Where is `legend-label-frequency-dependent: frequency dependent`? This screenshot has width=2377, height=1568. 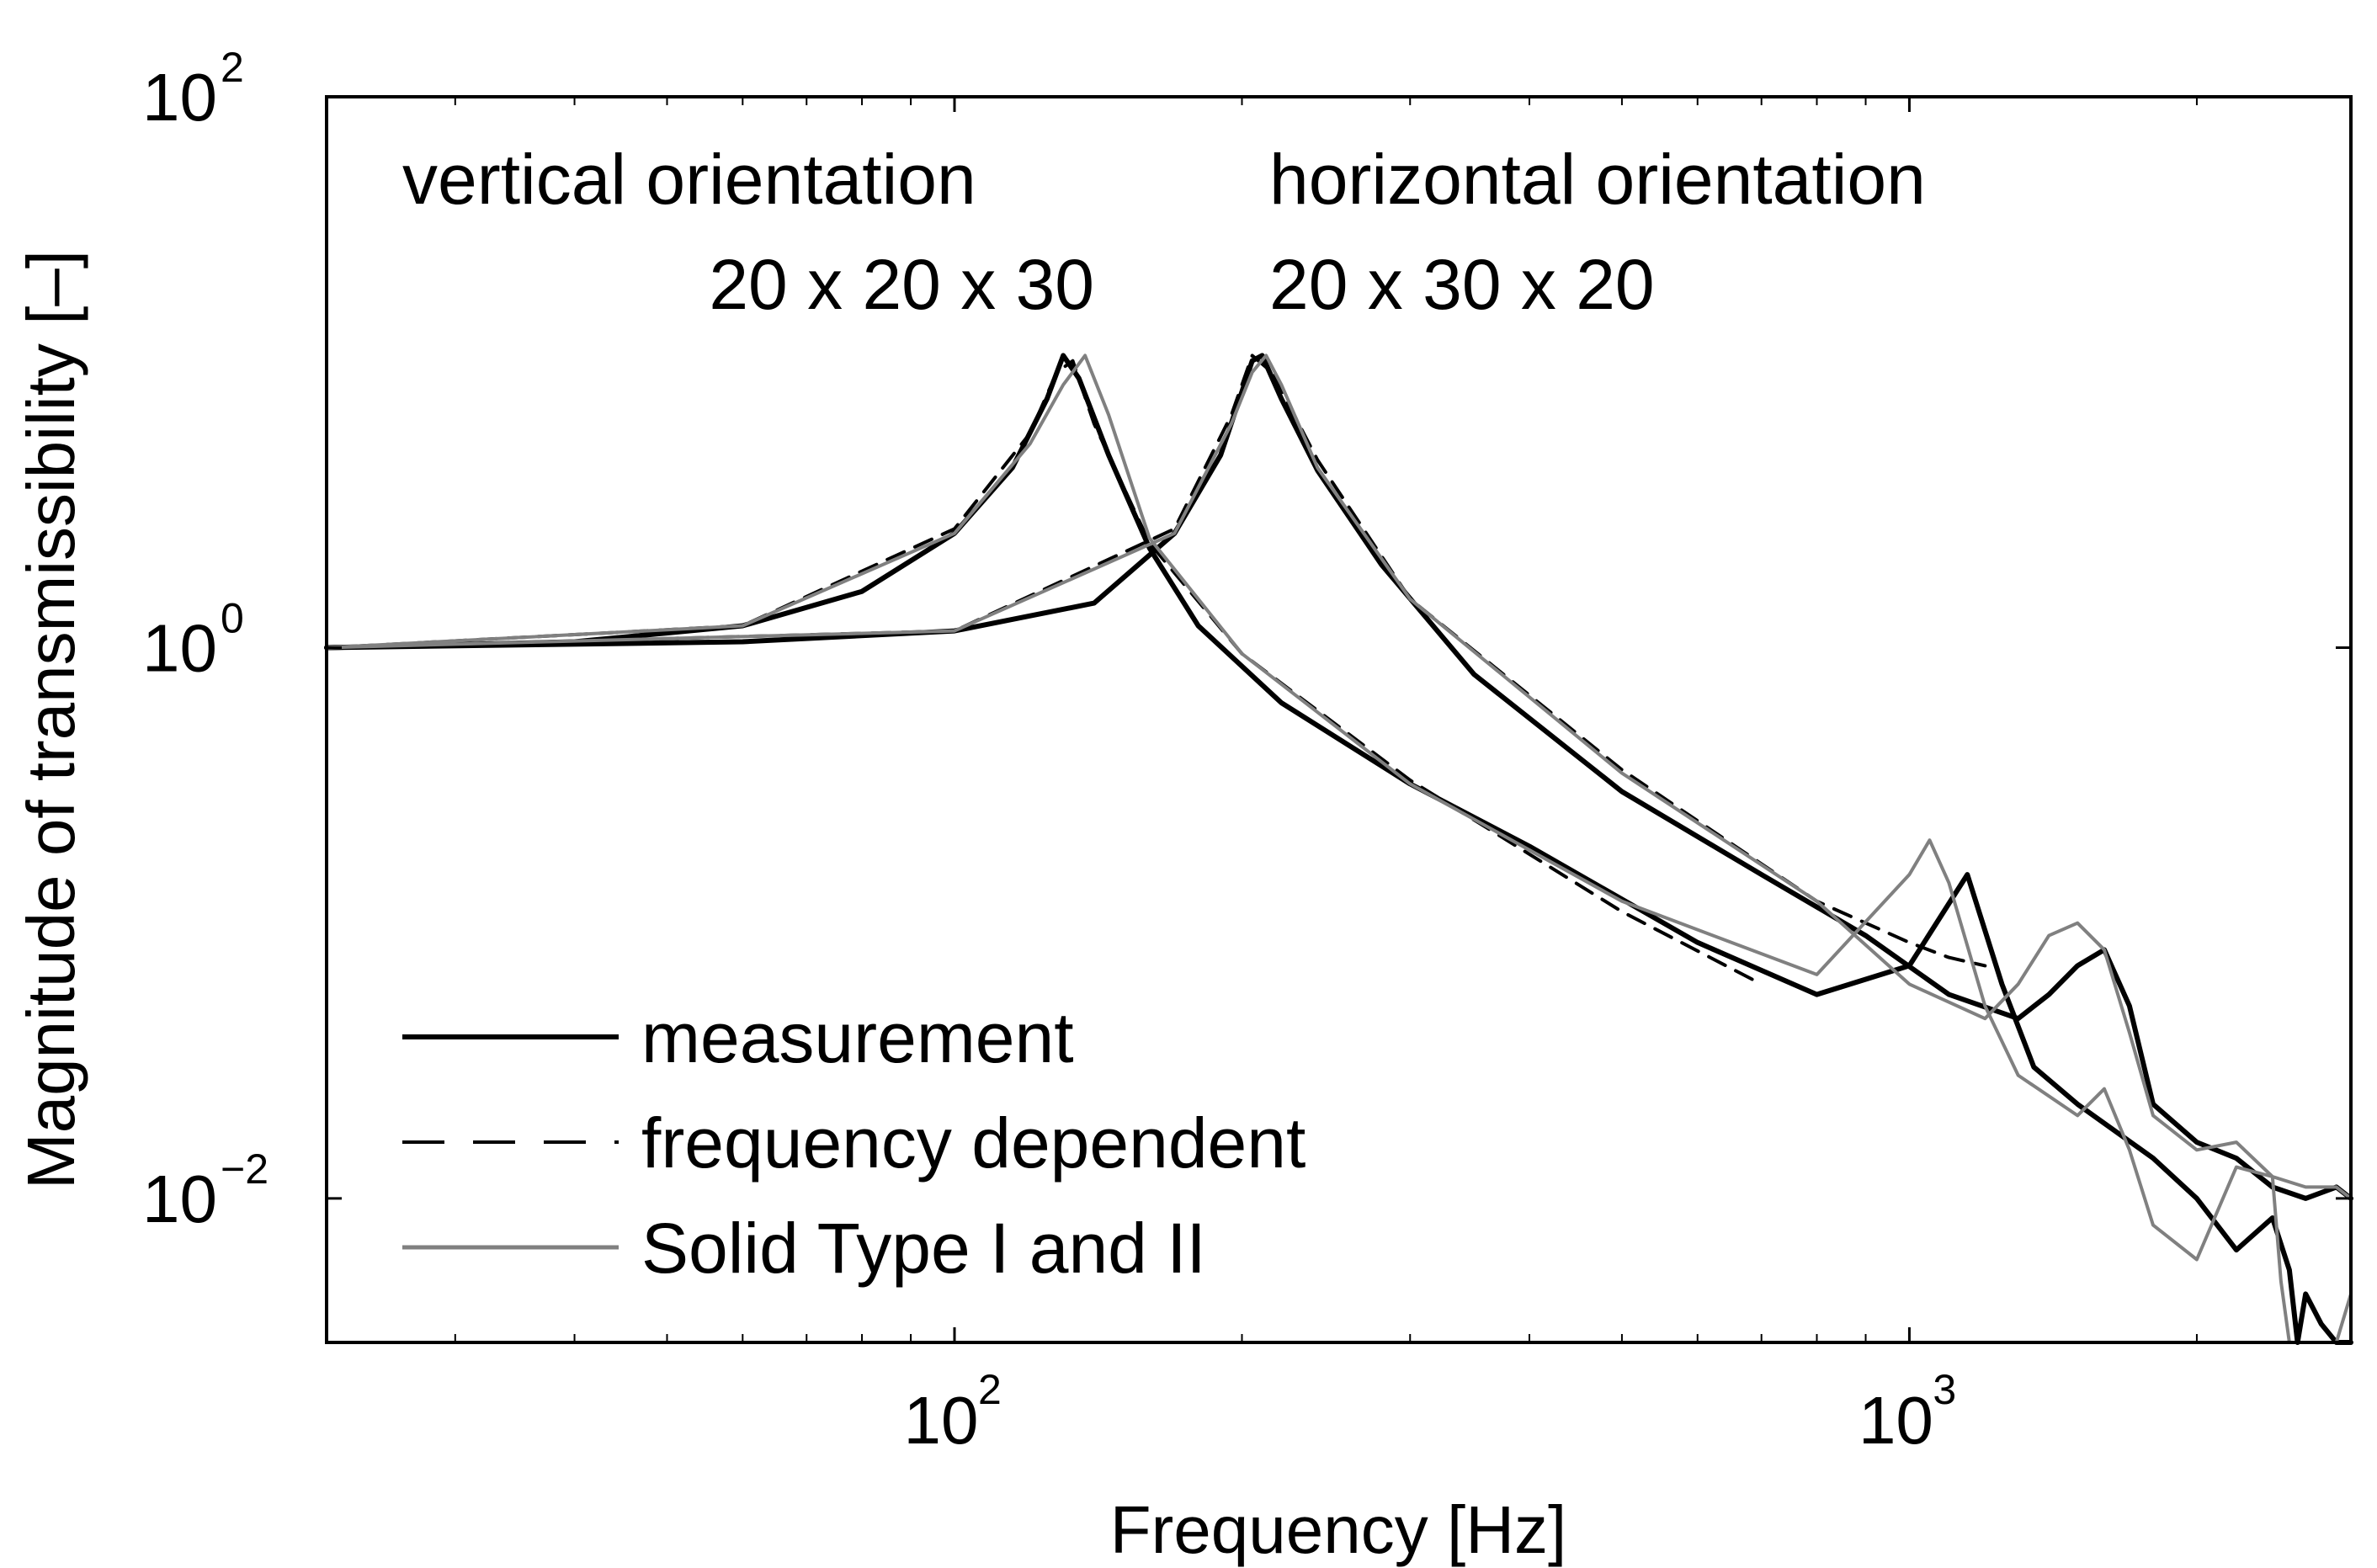
legend-label-frequency-dependent: frequency dependent is located at coordinates (973, 1143).